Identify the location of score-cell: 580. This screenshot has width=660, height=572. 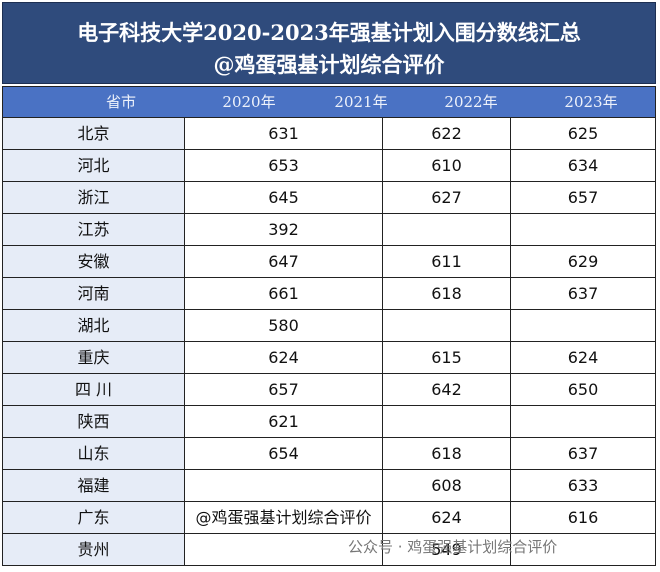
(284, 326).